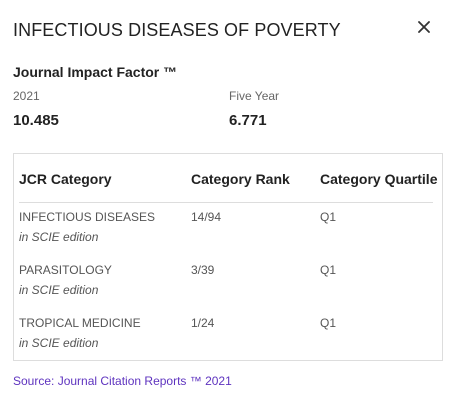 Image resolution: width=455 pixels, height=414 pixels. Describe the element at coordinates (177, 30) in the screenshot. I see `journal-title: INFECTIOUS DISEASES OF POVERTY` at that location.